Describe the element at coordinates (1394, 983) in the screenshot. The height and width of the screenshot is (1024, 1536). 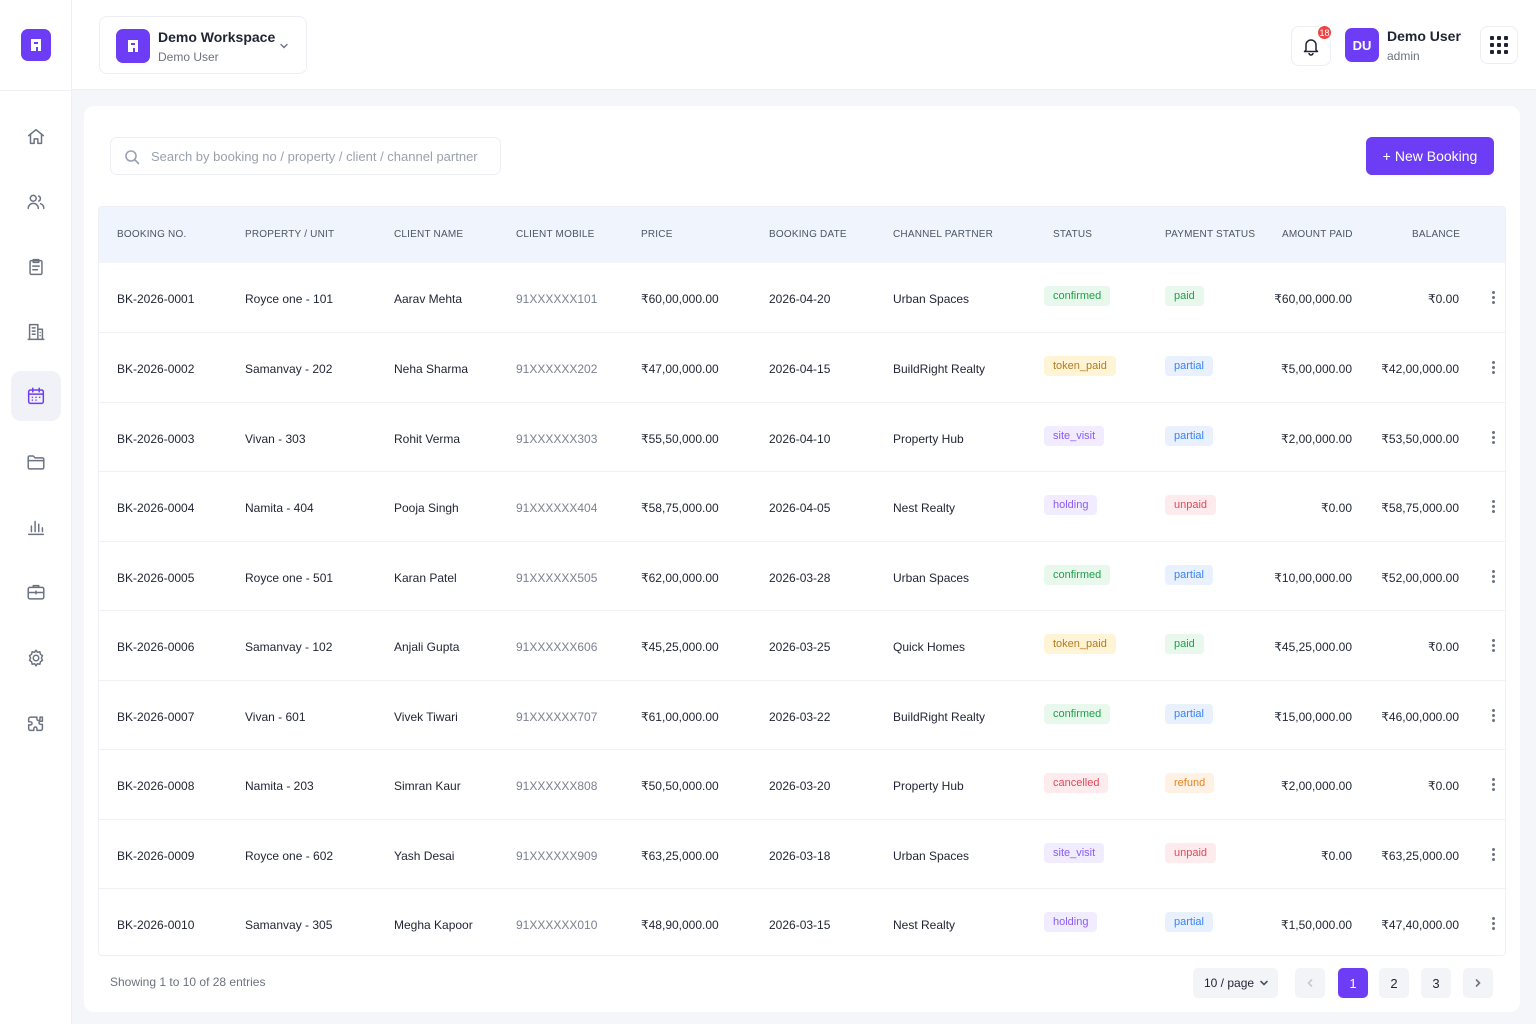
I see `page-button-2: 2` at that location.